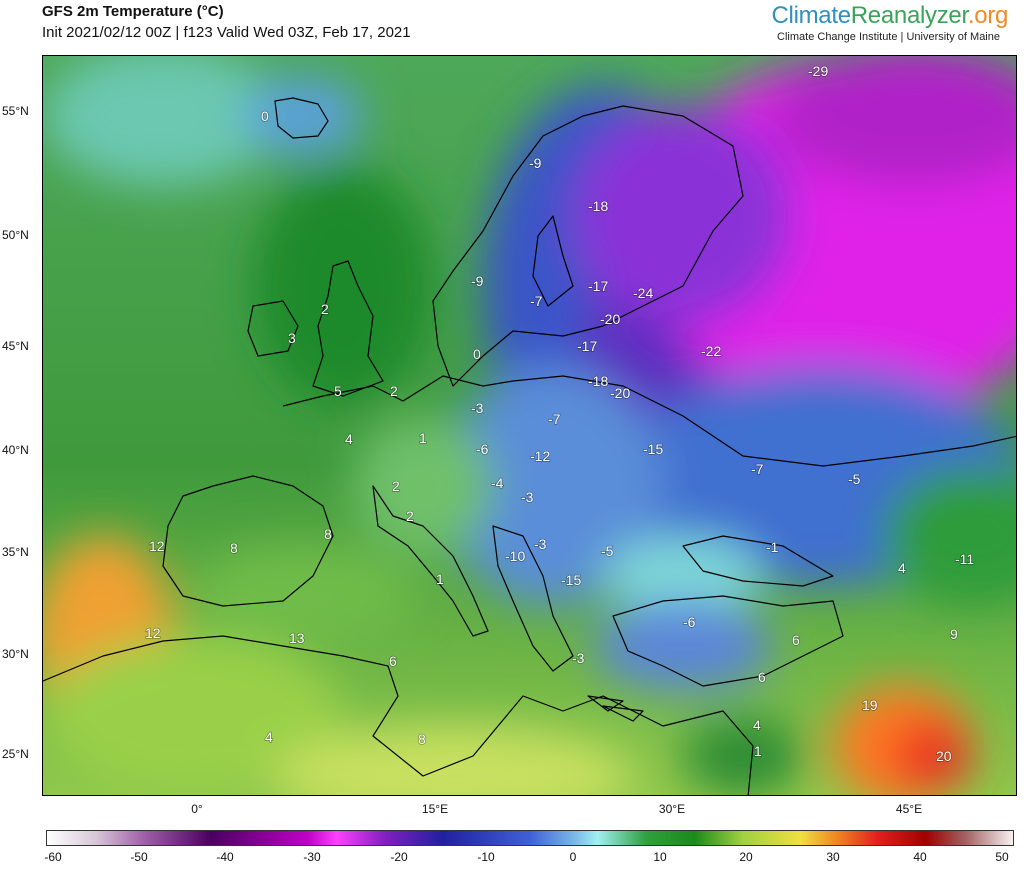  I want to click on colorbar-tick: 20, so click(746, 857).